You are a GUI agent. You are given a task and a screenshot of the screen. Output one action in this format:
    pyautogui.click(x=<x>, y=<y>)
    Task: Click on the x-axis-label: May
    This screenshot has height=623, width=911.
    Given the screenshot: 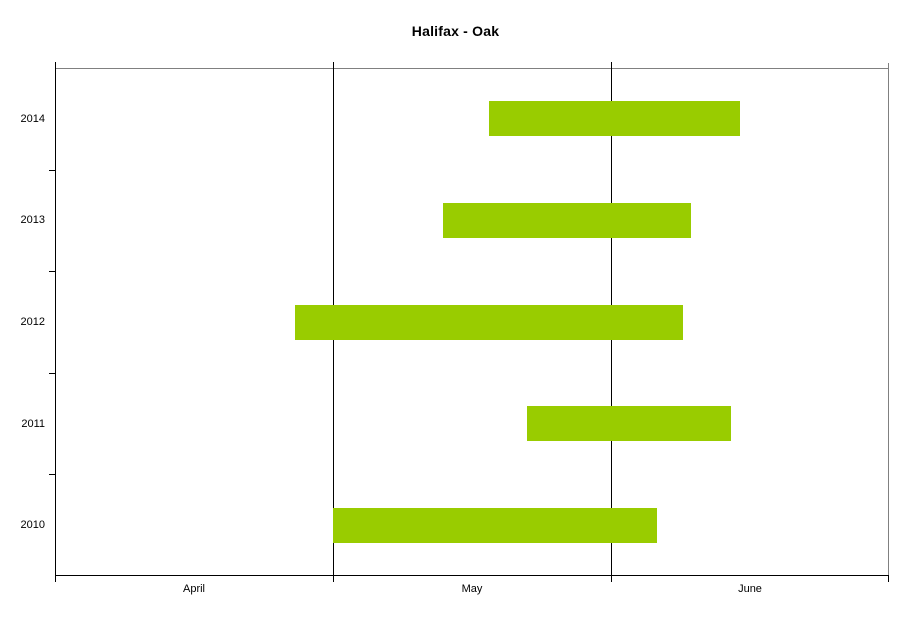 What is the action you would take?
    pyautogui.click(x=472, y=589)
    